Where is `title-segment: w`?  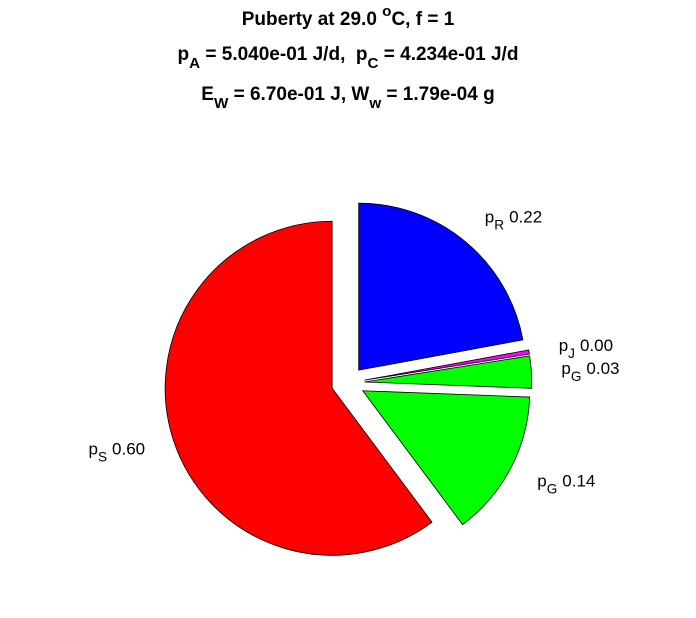 title-segment: w is located at coordinates (374, 103).